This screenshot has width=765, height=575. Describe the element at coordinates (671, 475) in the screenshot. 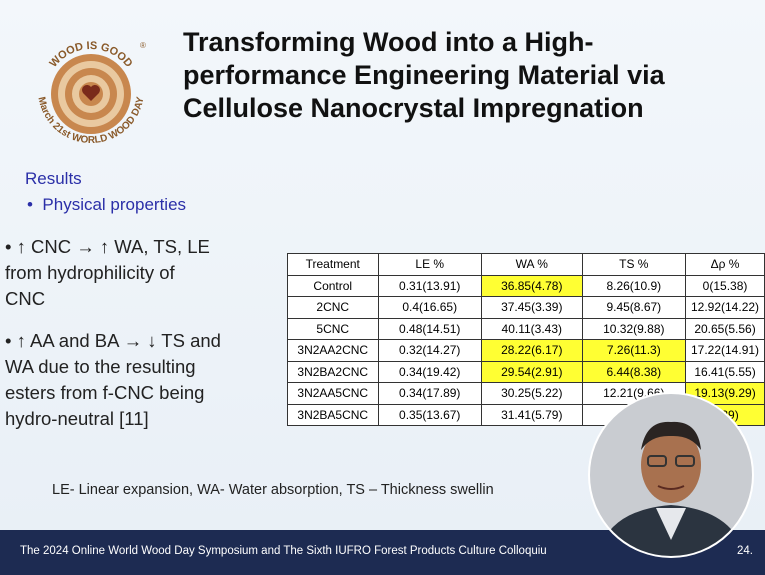

I see `speaker-video` at that location.